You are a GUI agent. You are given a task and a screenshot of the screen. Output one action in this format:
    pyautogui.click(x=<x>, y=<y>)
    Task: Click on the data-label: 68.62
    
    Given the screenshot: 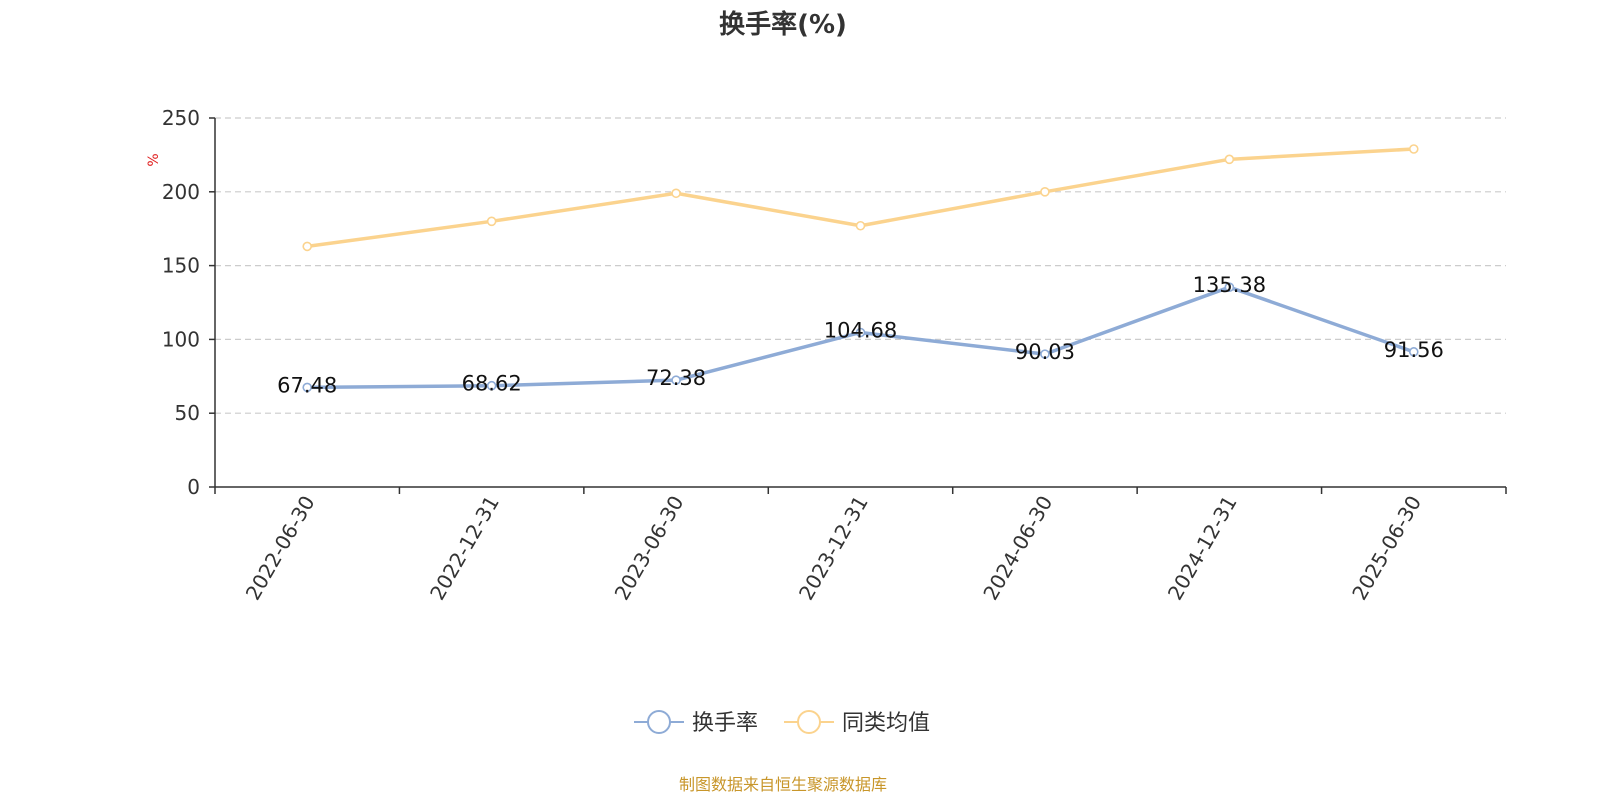 What is the action you would take?
    pyautogui.click(x=492, y=384)
    